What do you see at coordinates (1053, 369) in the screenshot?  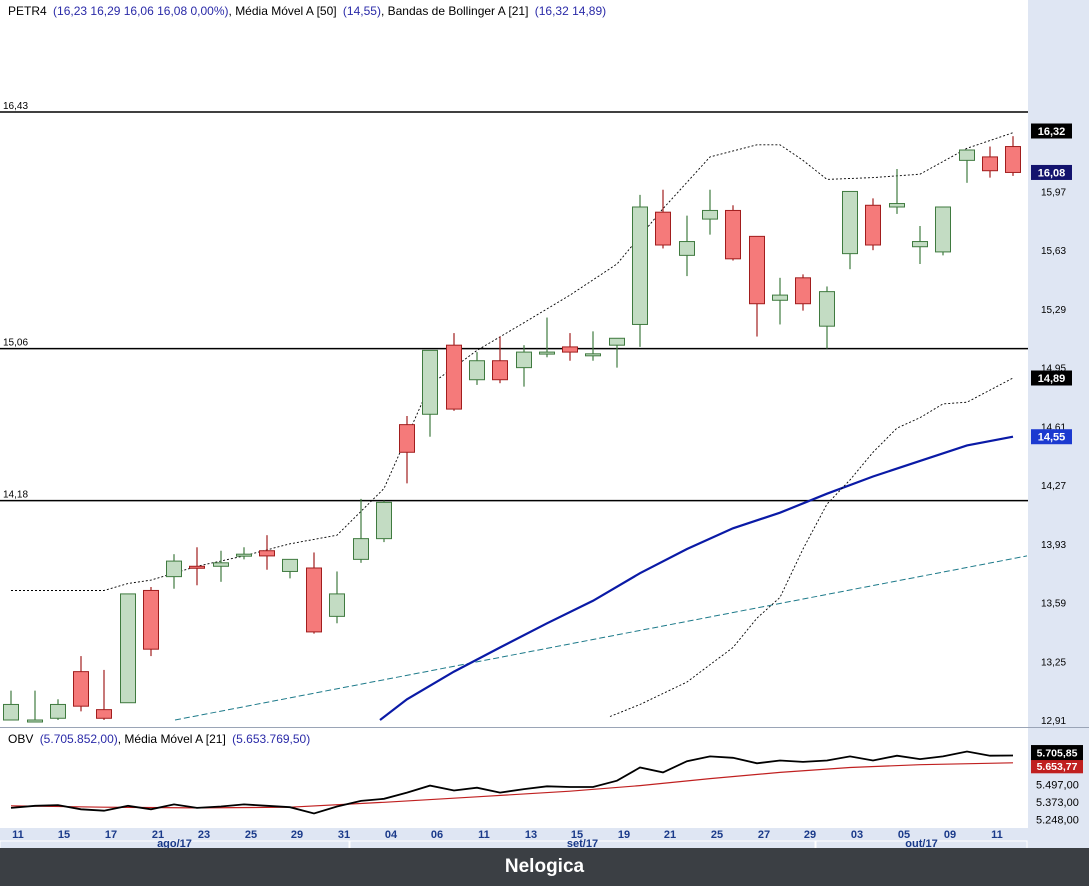 I see `price-tick-label: 14,95` at bounding box center [1053, 369].